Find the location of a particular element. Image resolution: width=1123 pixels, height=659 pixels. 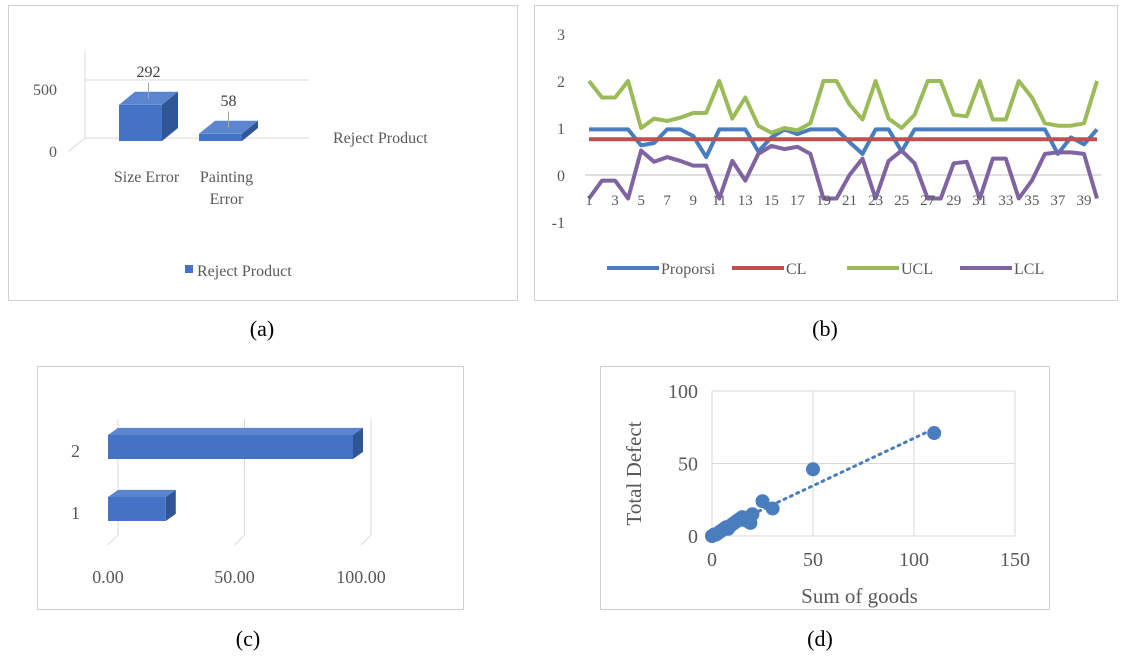

chart-a-depth-axis-label: Reject Product is located at coordinates (380, 138).